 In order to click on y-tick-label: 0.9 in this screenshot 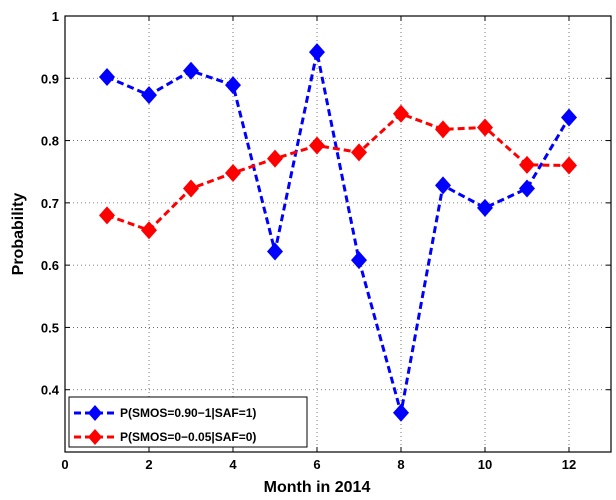, I will do `click(50, 78)`.